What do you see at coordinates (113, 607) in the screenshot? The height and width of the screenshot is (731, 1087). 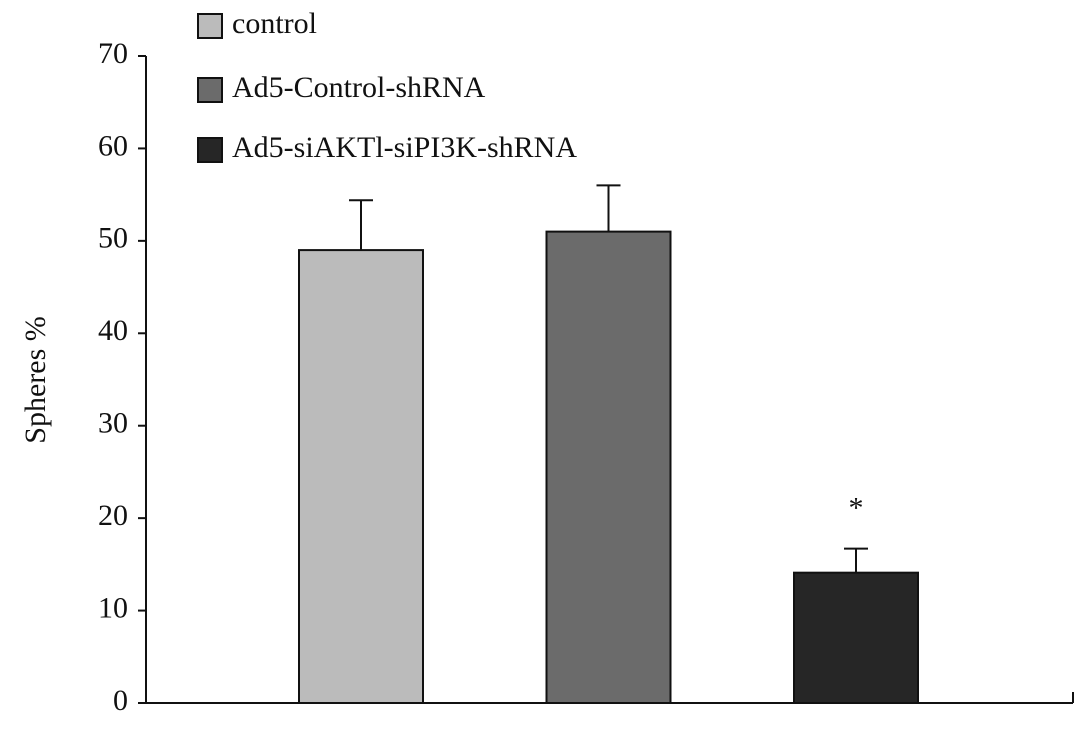 I see `y-tick-label: 10` at bounding box center [113, 607].